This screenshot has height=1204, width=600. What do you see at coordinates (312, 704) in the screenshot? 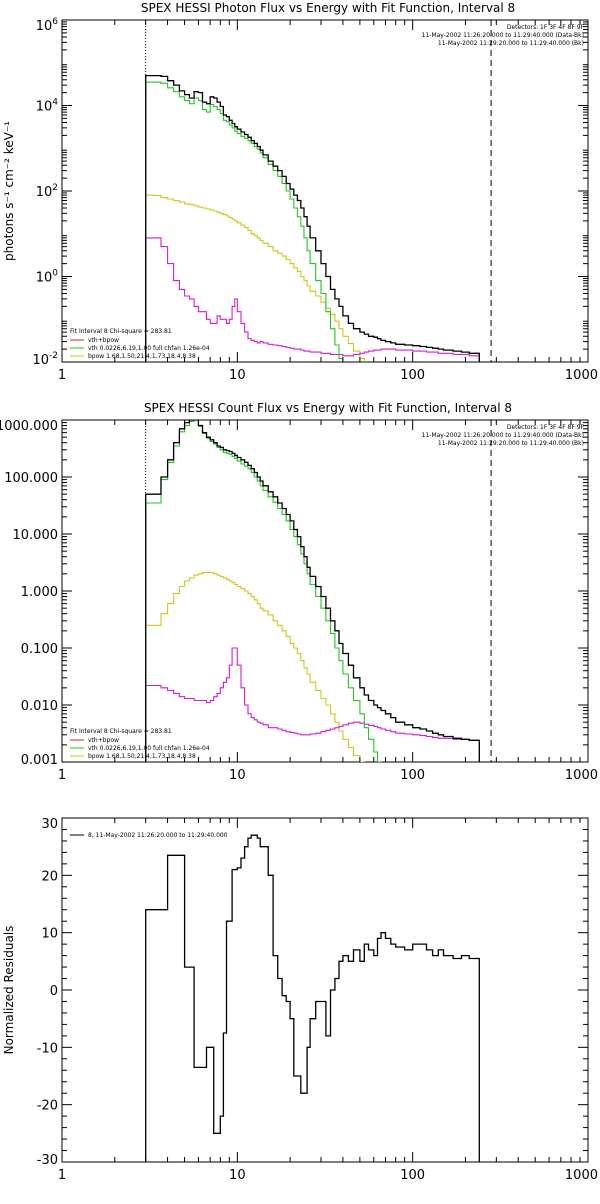
I see `count-flux-series-residual` at bounding box center [312, 704].